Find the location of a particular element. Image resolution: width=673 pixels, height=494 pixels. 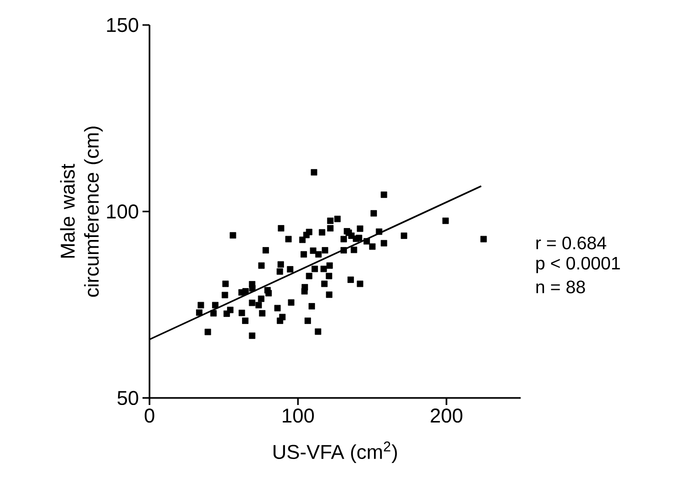

y-tick-label: 100 is located at coordinates (122, 211).